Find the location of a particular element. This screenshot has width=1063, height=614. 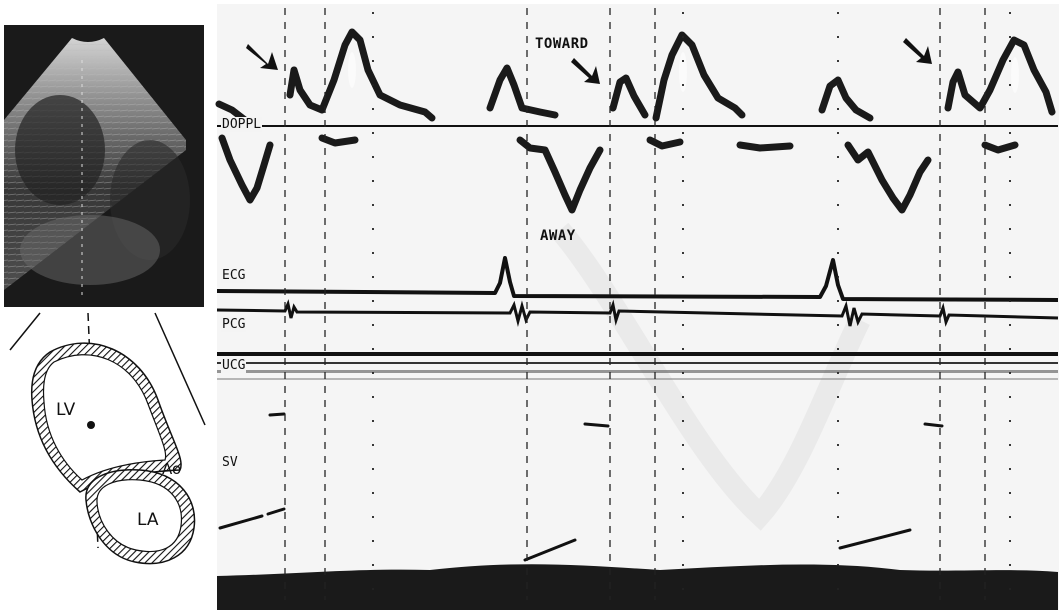

doppler-away-envelope is located at coordinates (618, 174).